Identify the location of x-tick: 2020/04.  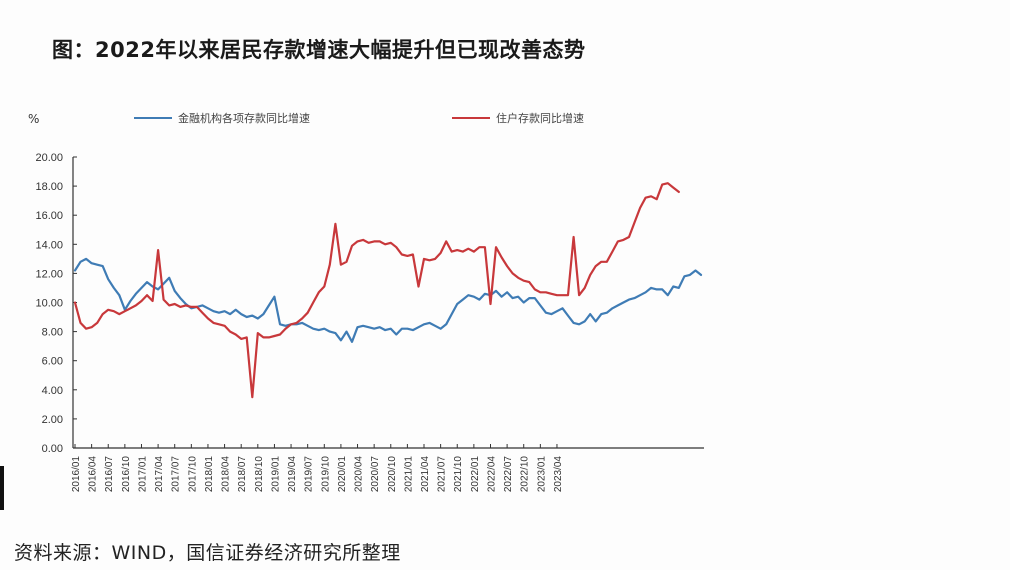
(359, 468).